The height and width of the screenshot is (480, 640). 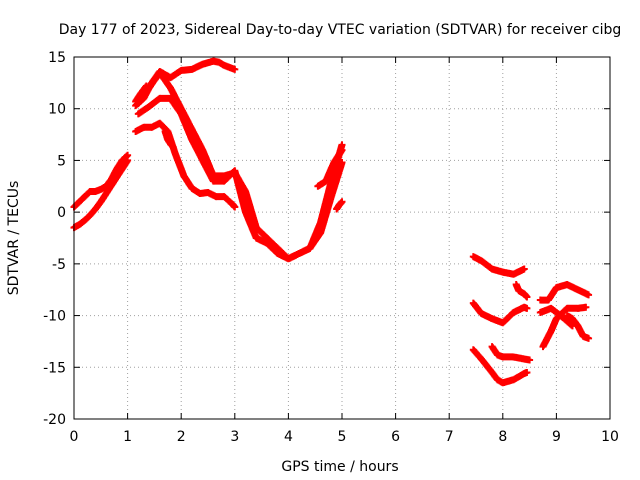 I want to click on x-tick-label: 7, so click(x=449, y=437).